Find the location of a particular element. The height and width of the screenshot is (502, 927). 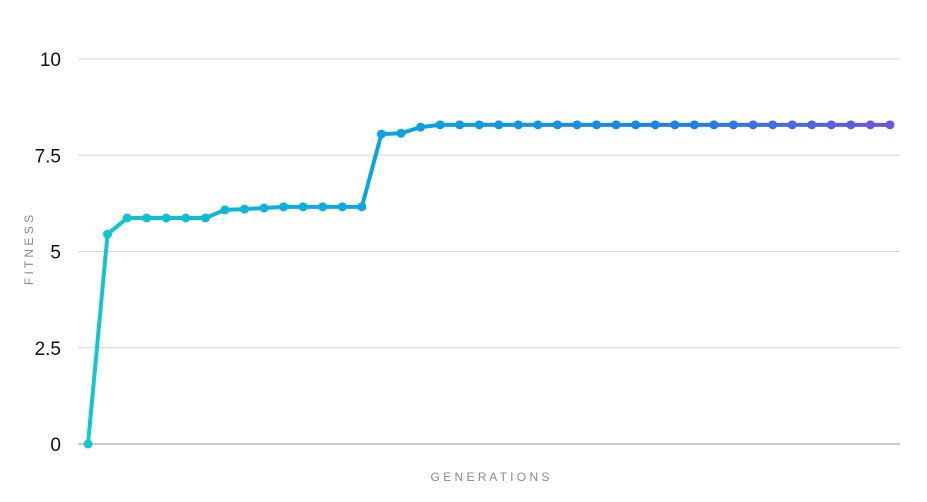

y-tick-label: 2.5 is located at coordinates (48, 349).